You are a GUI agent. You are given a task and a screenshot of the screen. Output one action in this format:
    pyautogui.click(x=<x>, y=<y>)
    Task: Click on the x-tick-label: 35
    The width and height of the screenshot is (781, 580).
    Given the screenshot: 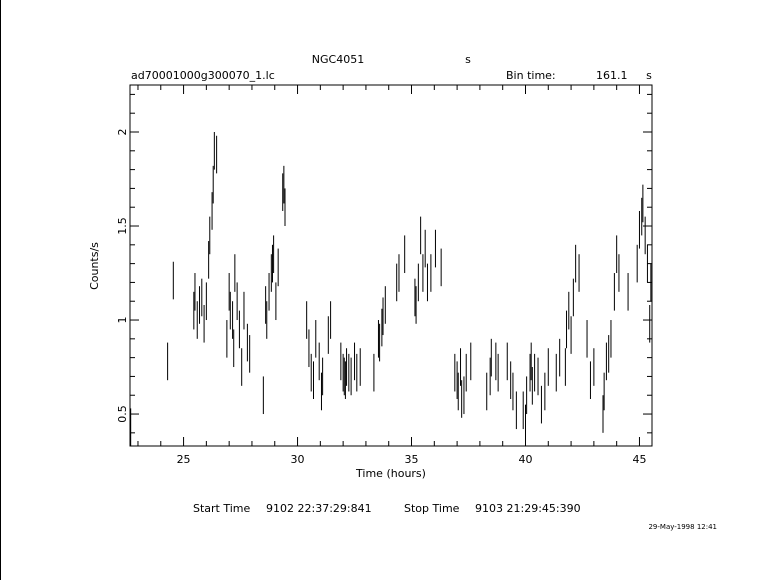 What is the action you would take?
    pyautogui.click(x=412, y=459)
    